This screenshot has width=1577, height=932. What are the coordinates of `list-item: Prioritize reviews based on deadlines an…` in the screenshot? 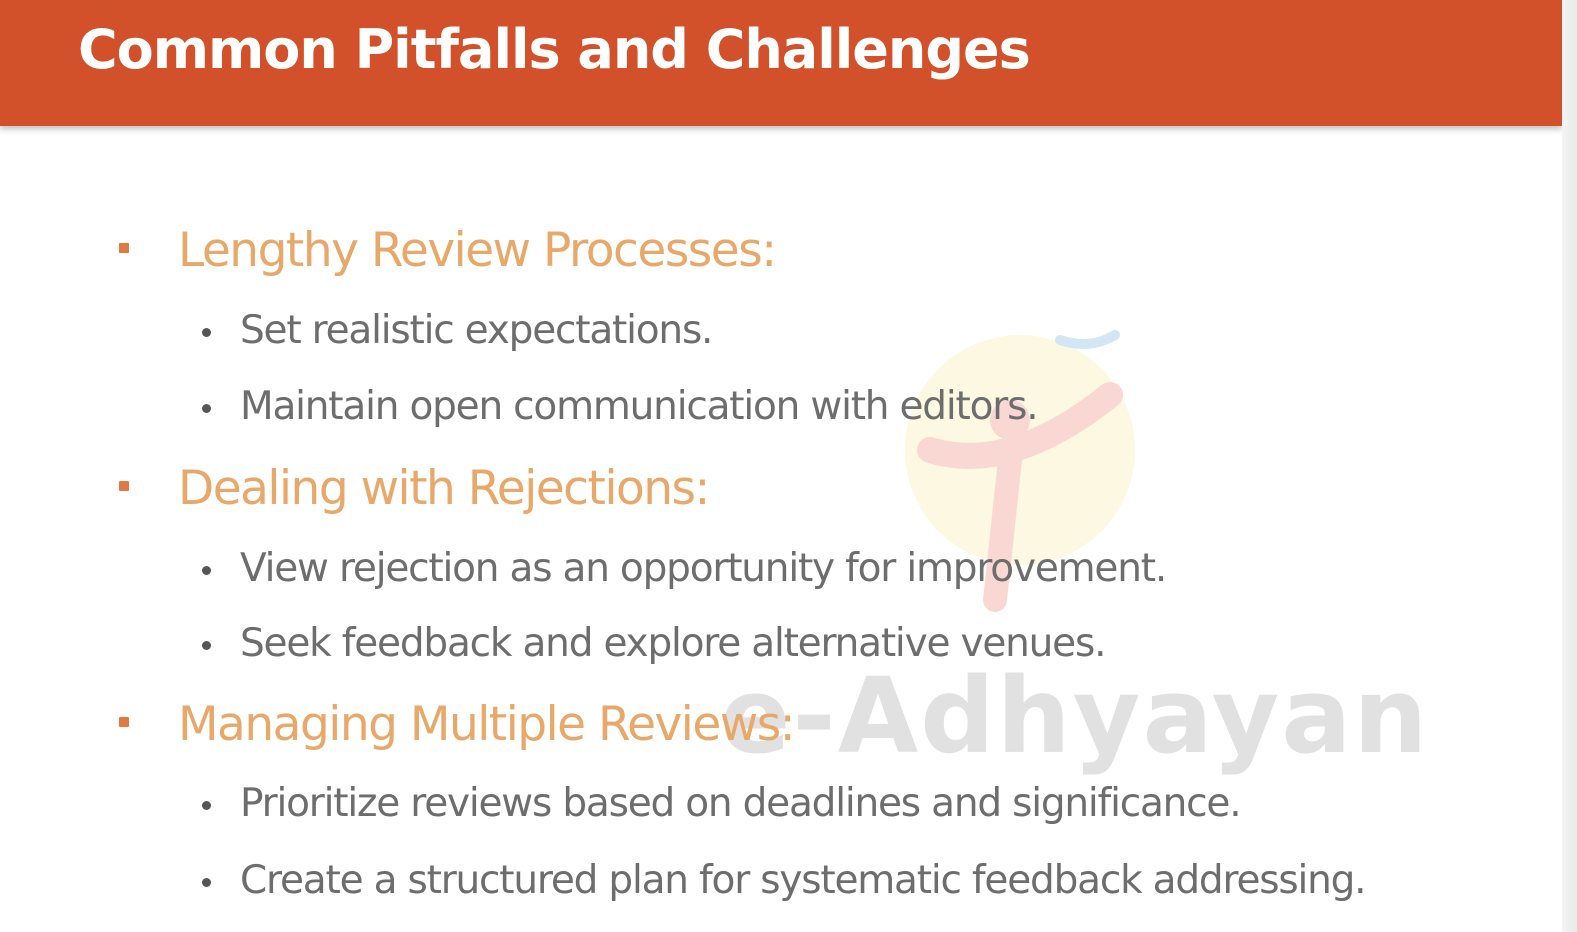 It's located at (741, 803).